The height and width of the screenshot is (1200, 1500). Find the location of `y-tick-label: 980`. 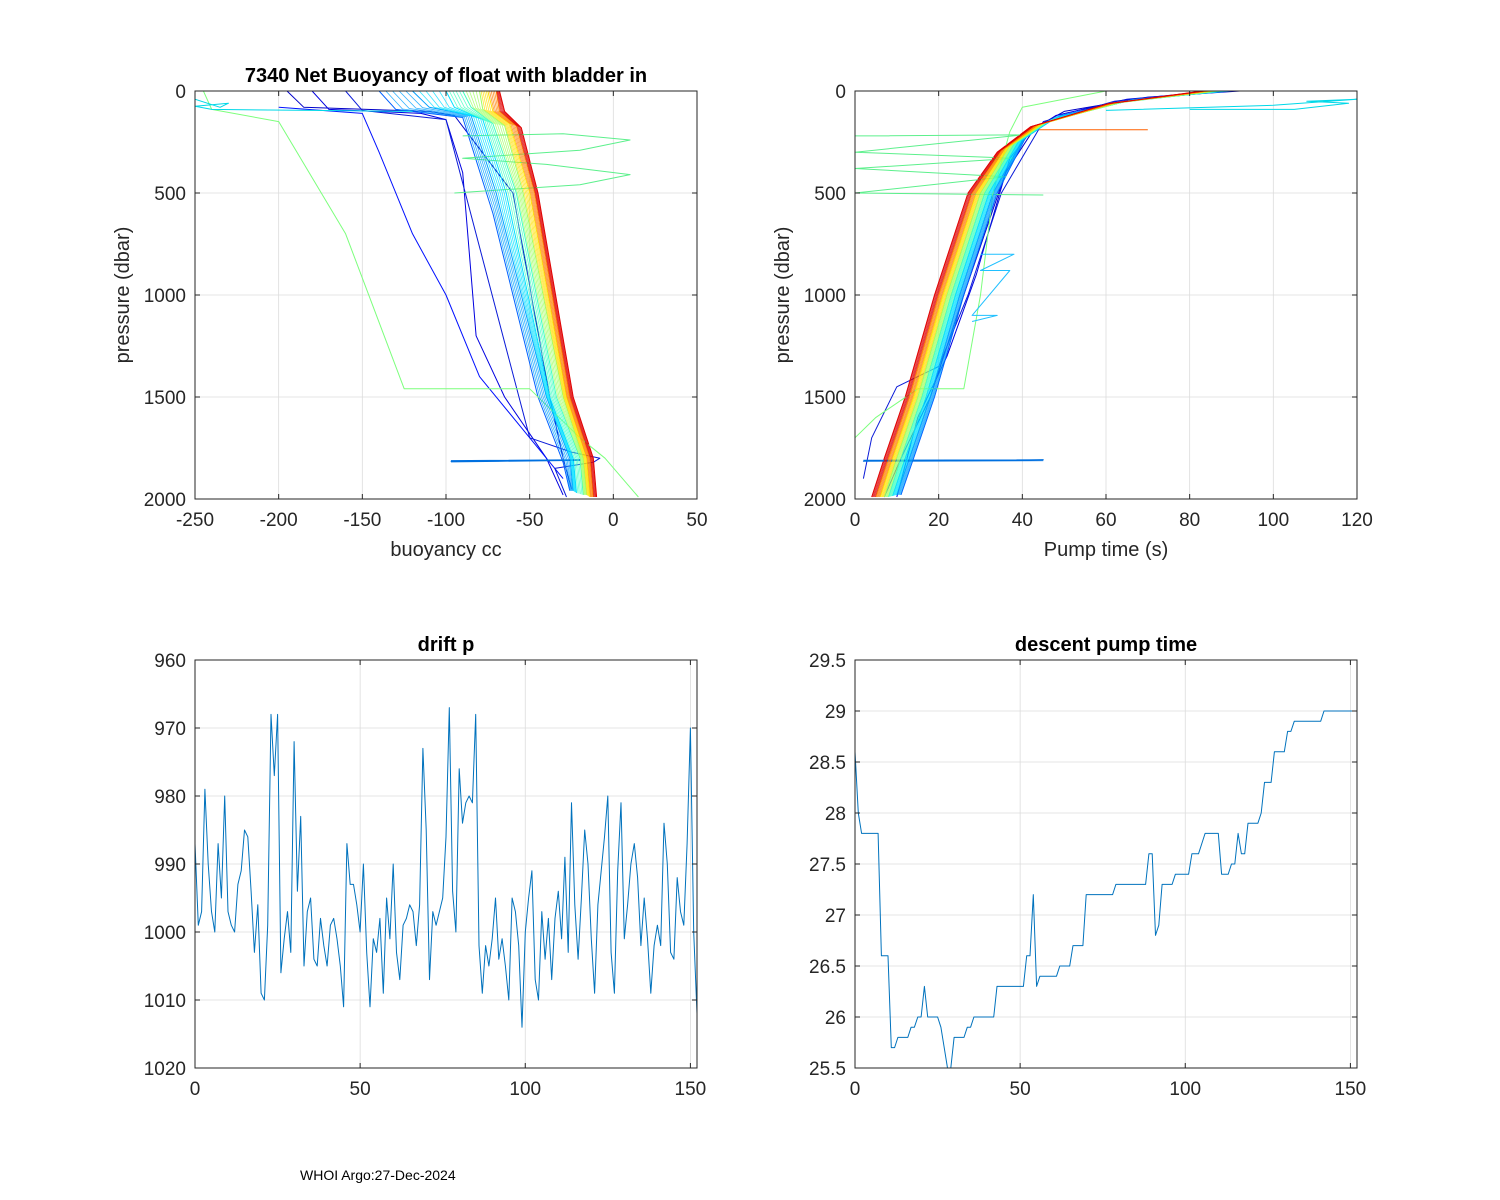

y-tick-label: 980 is located at coordinates (170, 797).